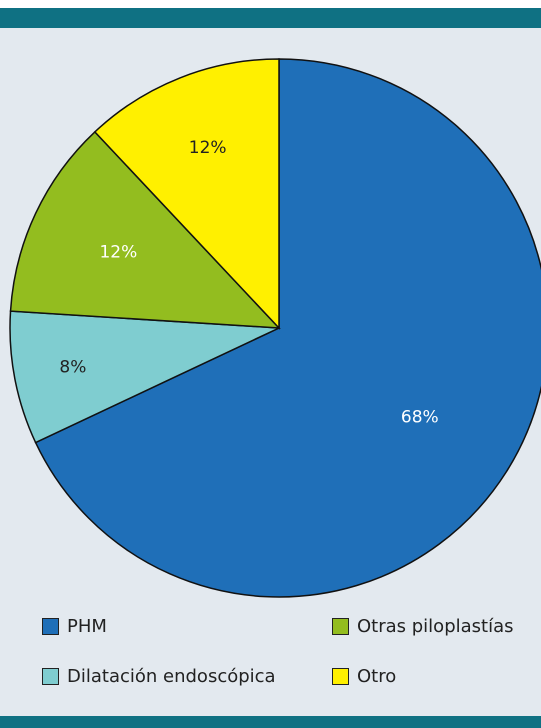 The width and height of the screenshot is (541, 728). I want to click on legend-label-otro: Otro, so click(377, 676).